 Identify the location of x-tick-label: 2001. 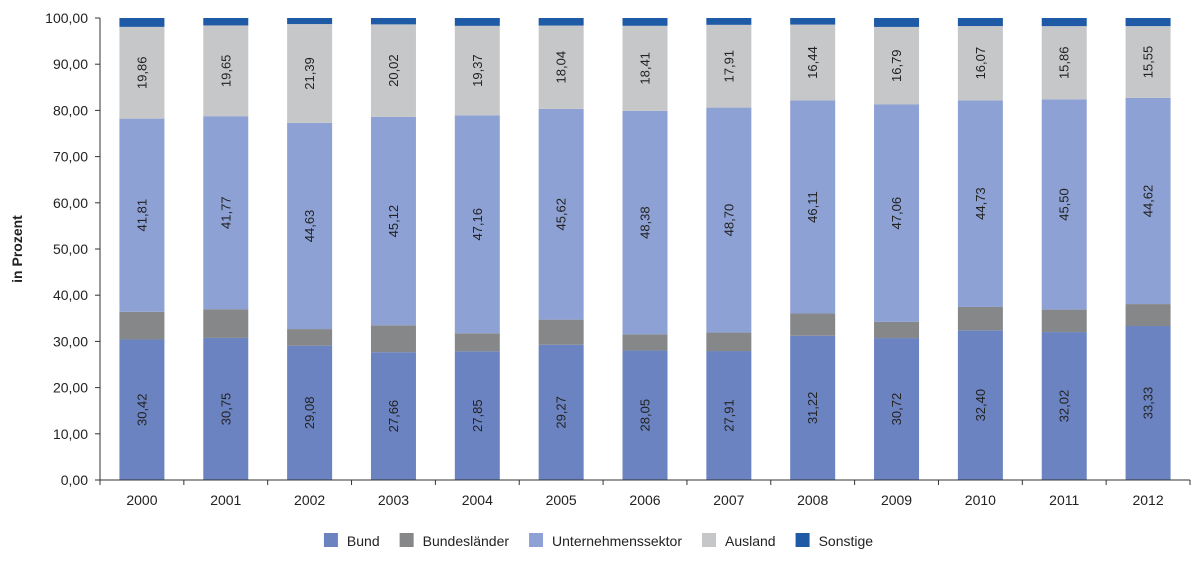
(225, 500).